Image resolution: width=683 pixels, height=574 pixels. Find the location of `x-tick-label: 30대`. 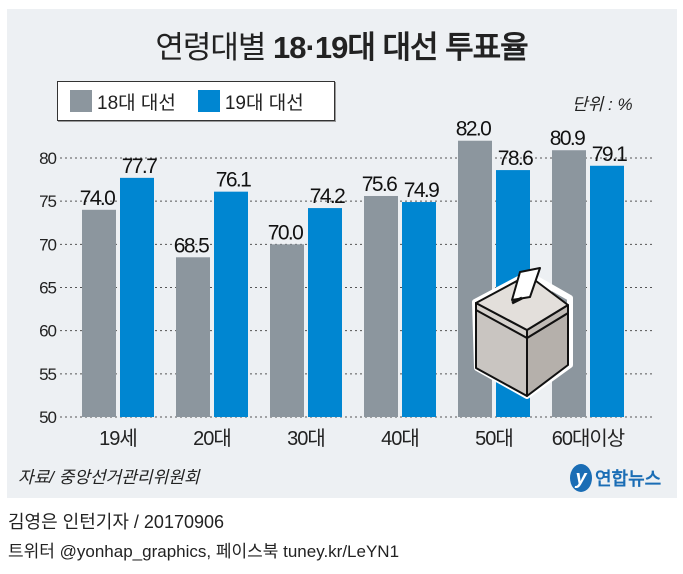

x-tick-label: 30대 is located at coordinates (306, 438).